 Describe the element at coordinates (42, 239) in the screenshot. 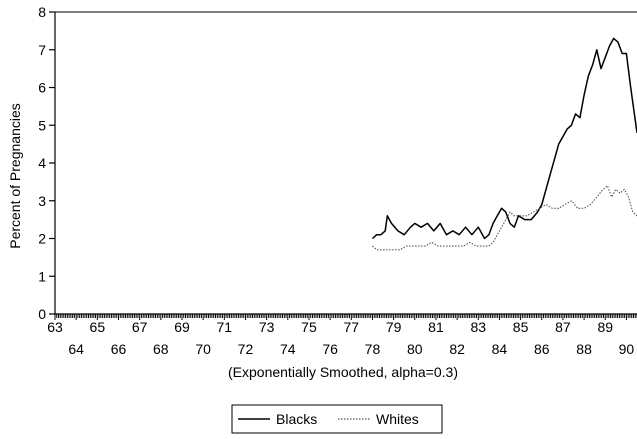

I see `y-tick-label: 2` at that location.